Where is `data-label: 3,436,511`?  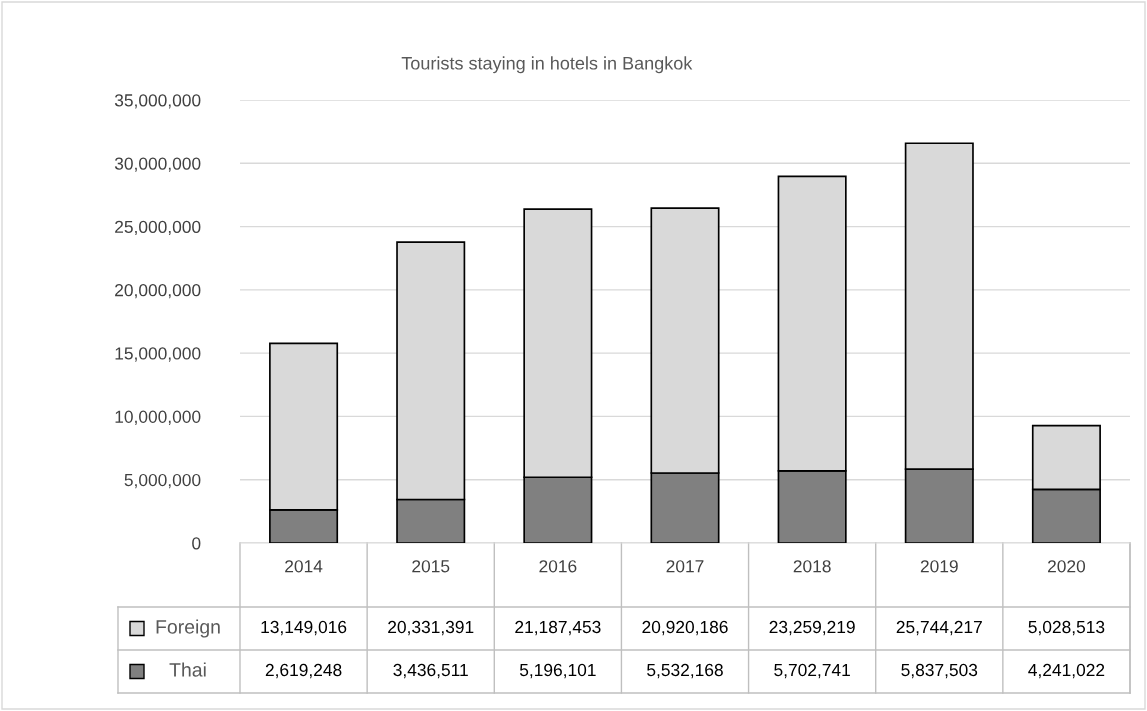 data-label: 3,436,511 is located at coordinates (430, 671).